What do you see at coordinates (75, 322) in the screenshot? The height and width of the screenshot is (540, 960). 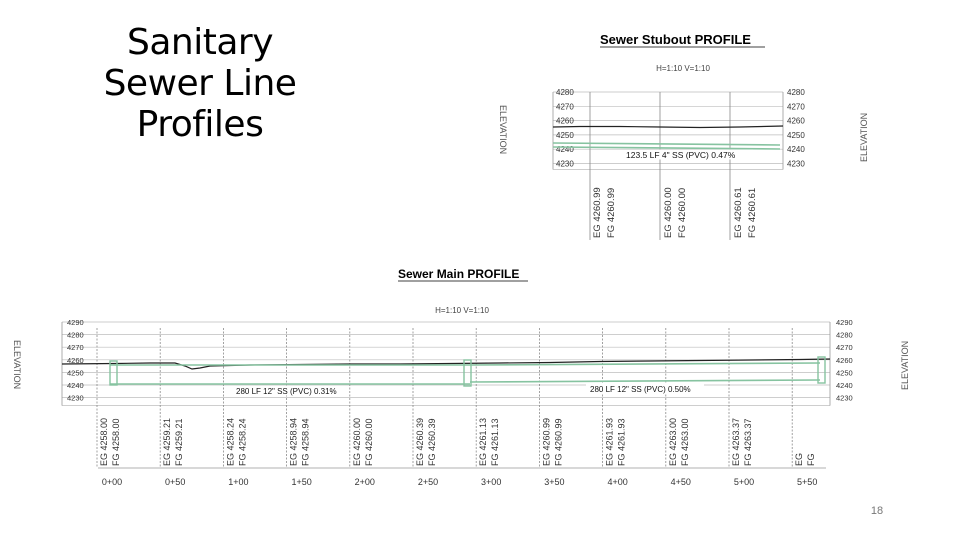 I see `main-elevation-left: 4290` at bounding box center [75, 322].